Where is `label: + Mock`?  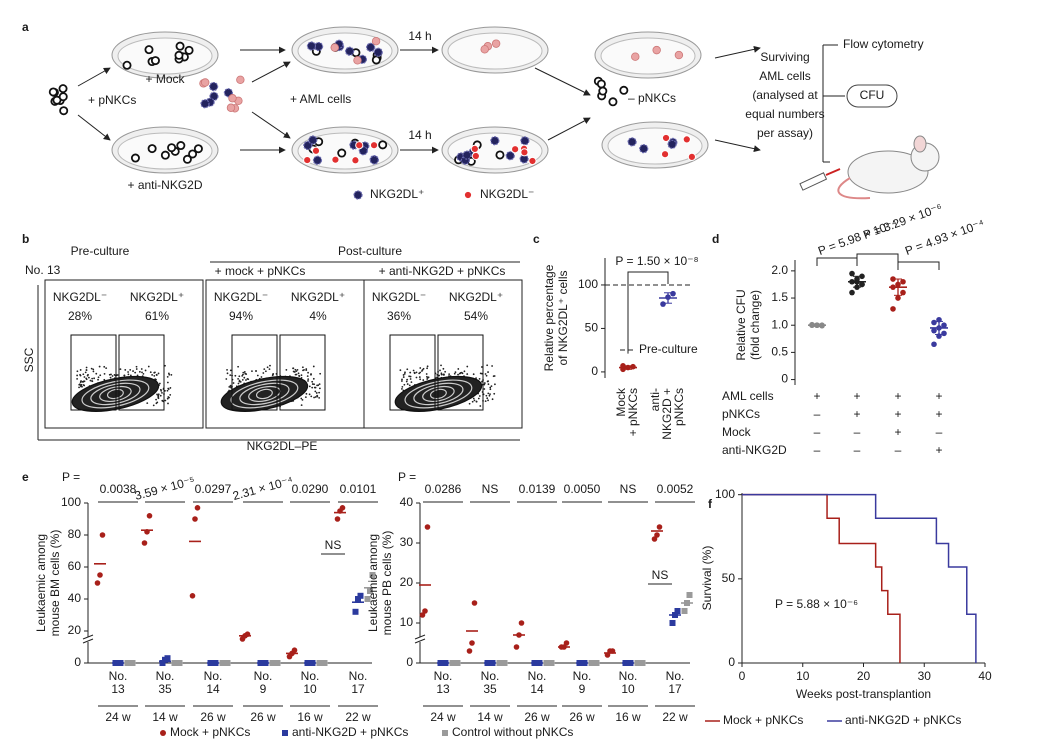
label: + Mock is located at coordinates (165, 79).